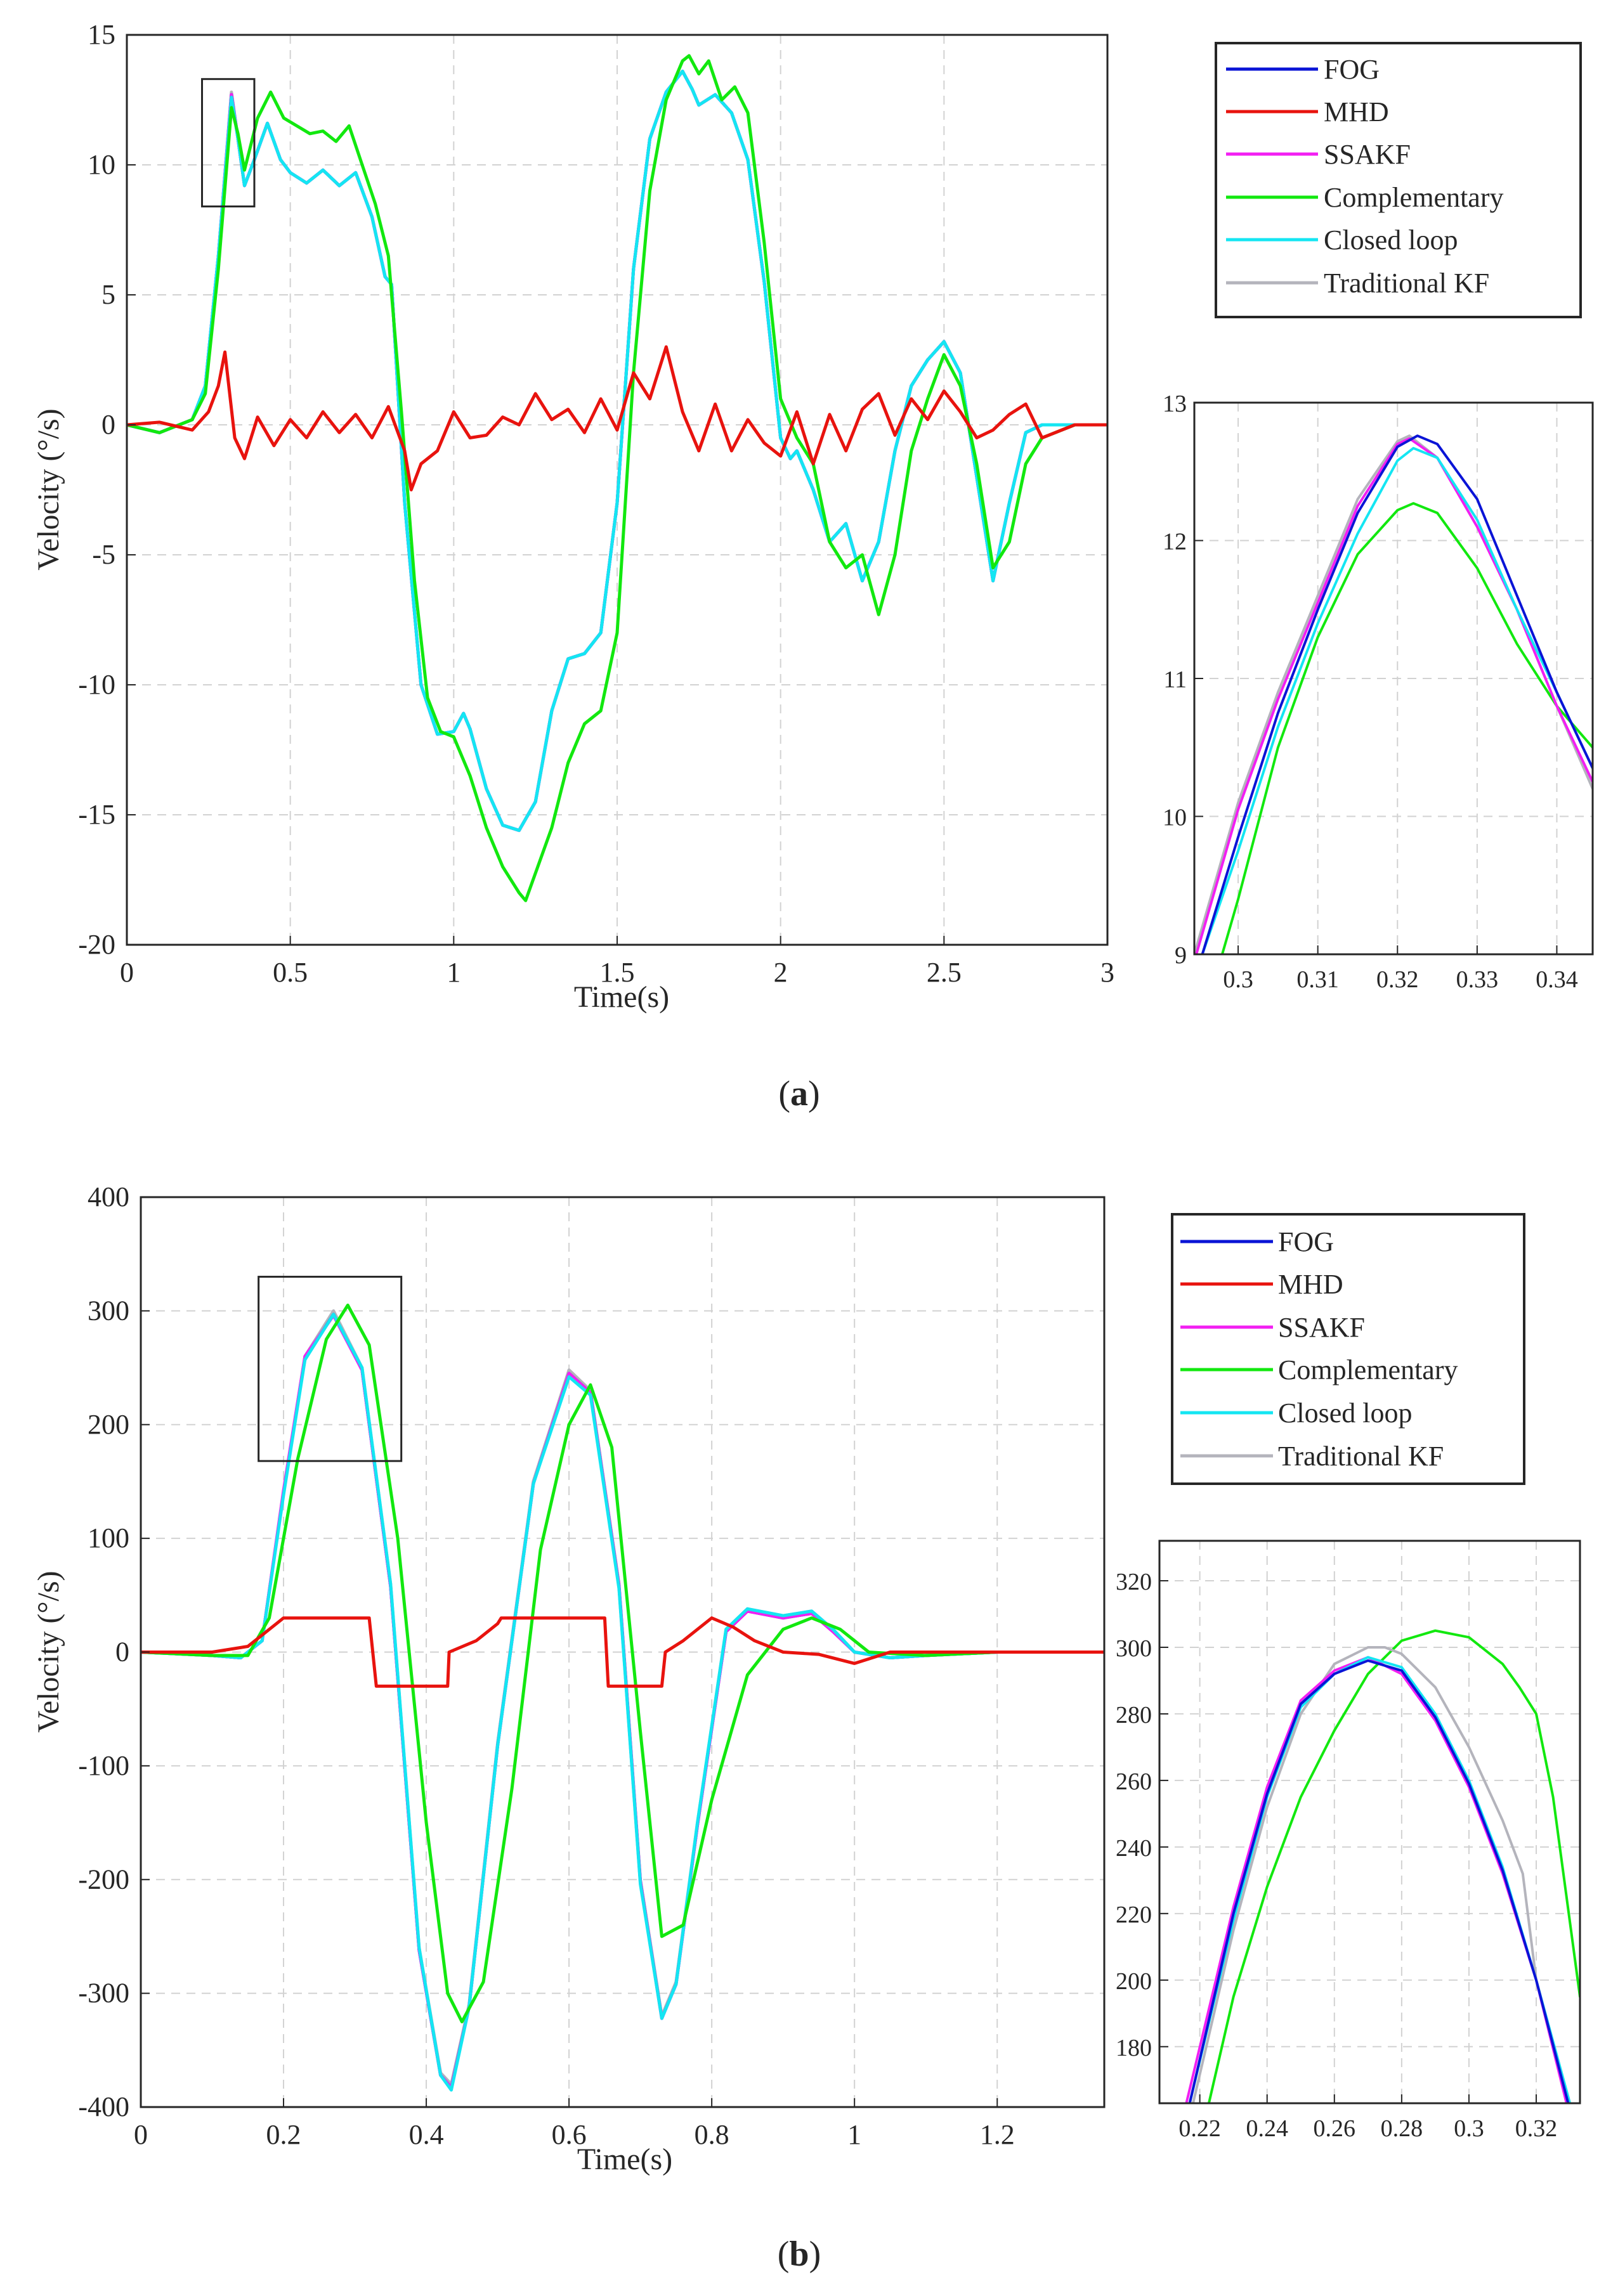 The height and width of the screenshot is (2296, 1599). I want to click on b-zoom-grid, so click(1369, 1822).